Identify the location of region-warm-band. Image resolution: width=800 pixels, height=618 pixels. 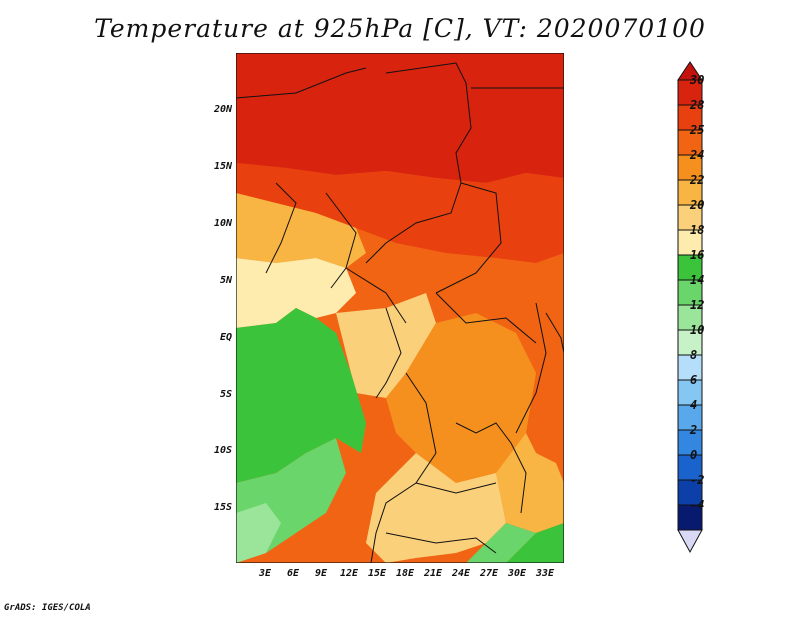
(400, 213).